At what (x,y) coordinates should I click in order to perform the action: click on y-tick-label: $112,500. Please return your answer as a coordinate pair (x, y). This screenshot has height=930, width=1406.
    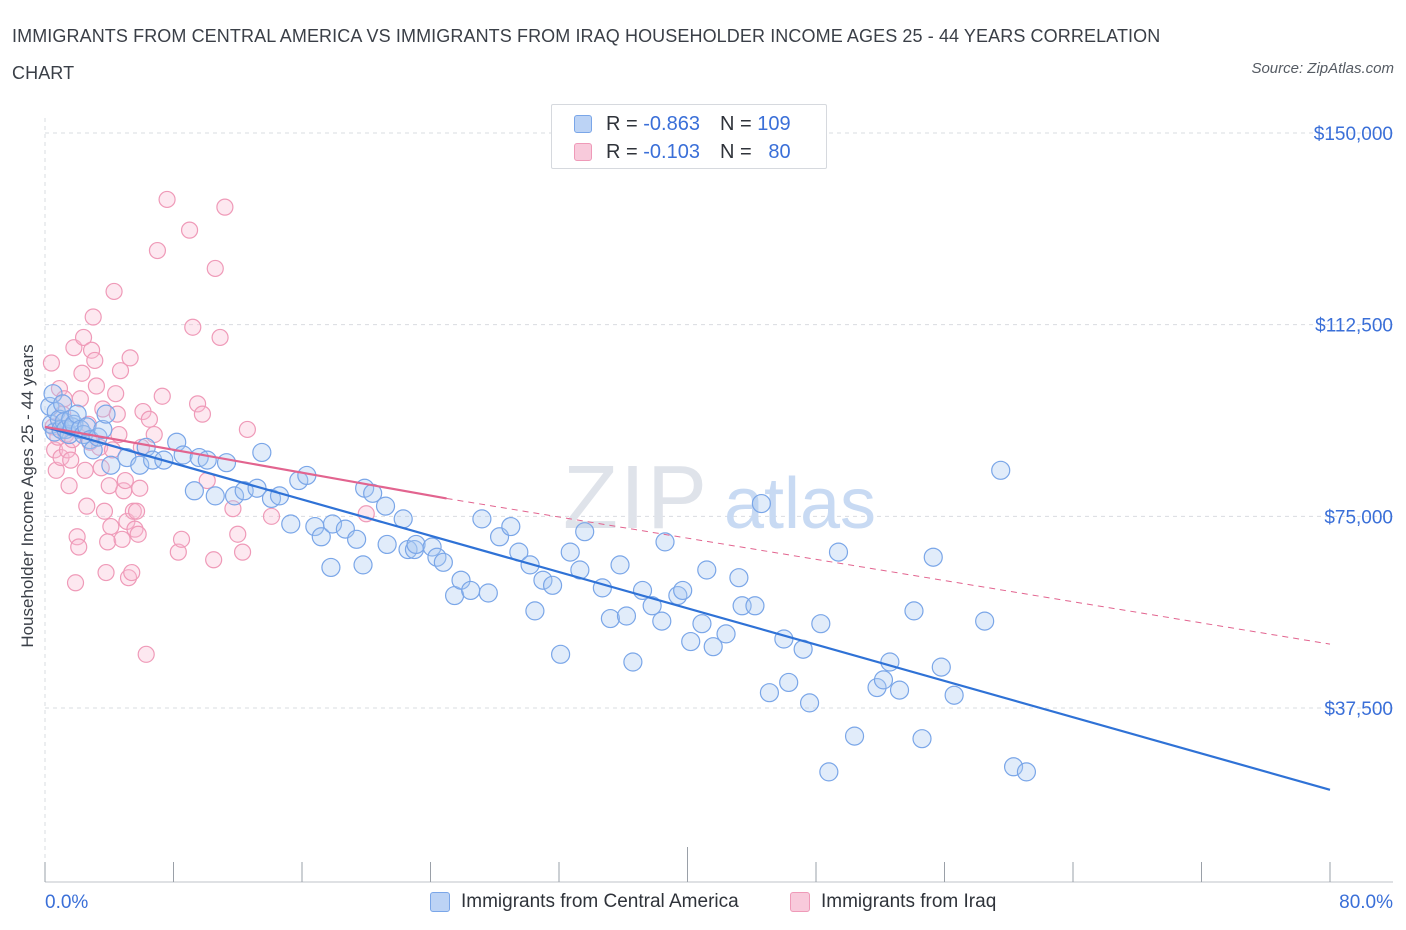
    Looking at the image, I should click on (1354, 326).